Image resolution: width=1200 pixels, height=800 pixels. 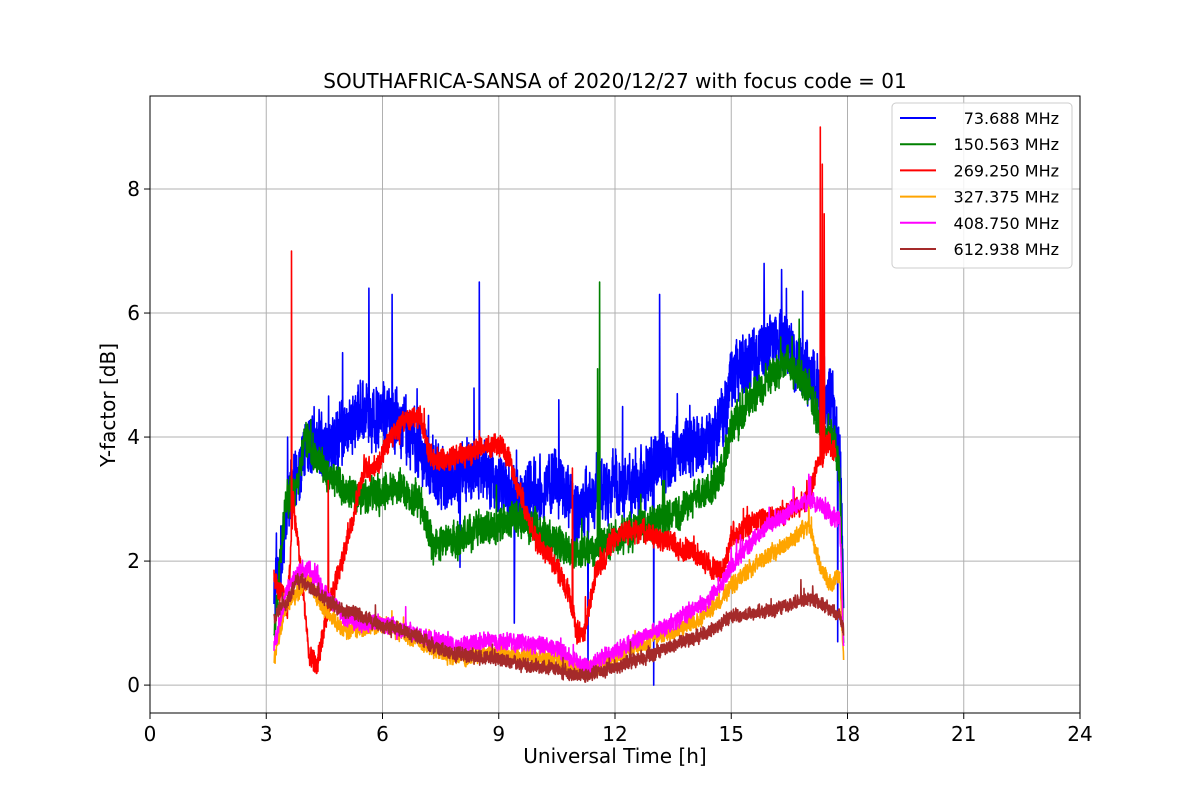 I want to click on y-tick-label: 6, so click(x=133, y=313).